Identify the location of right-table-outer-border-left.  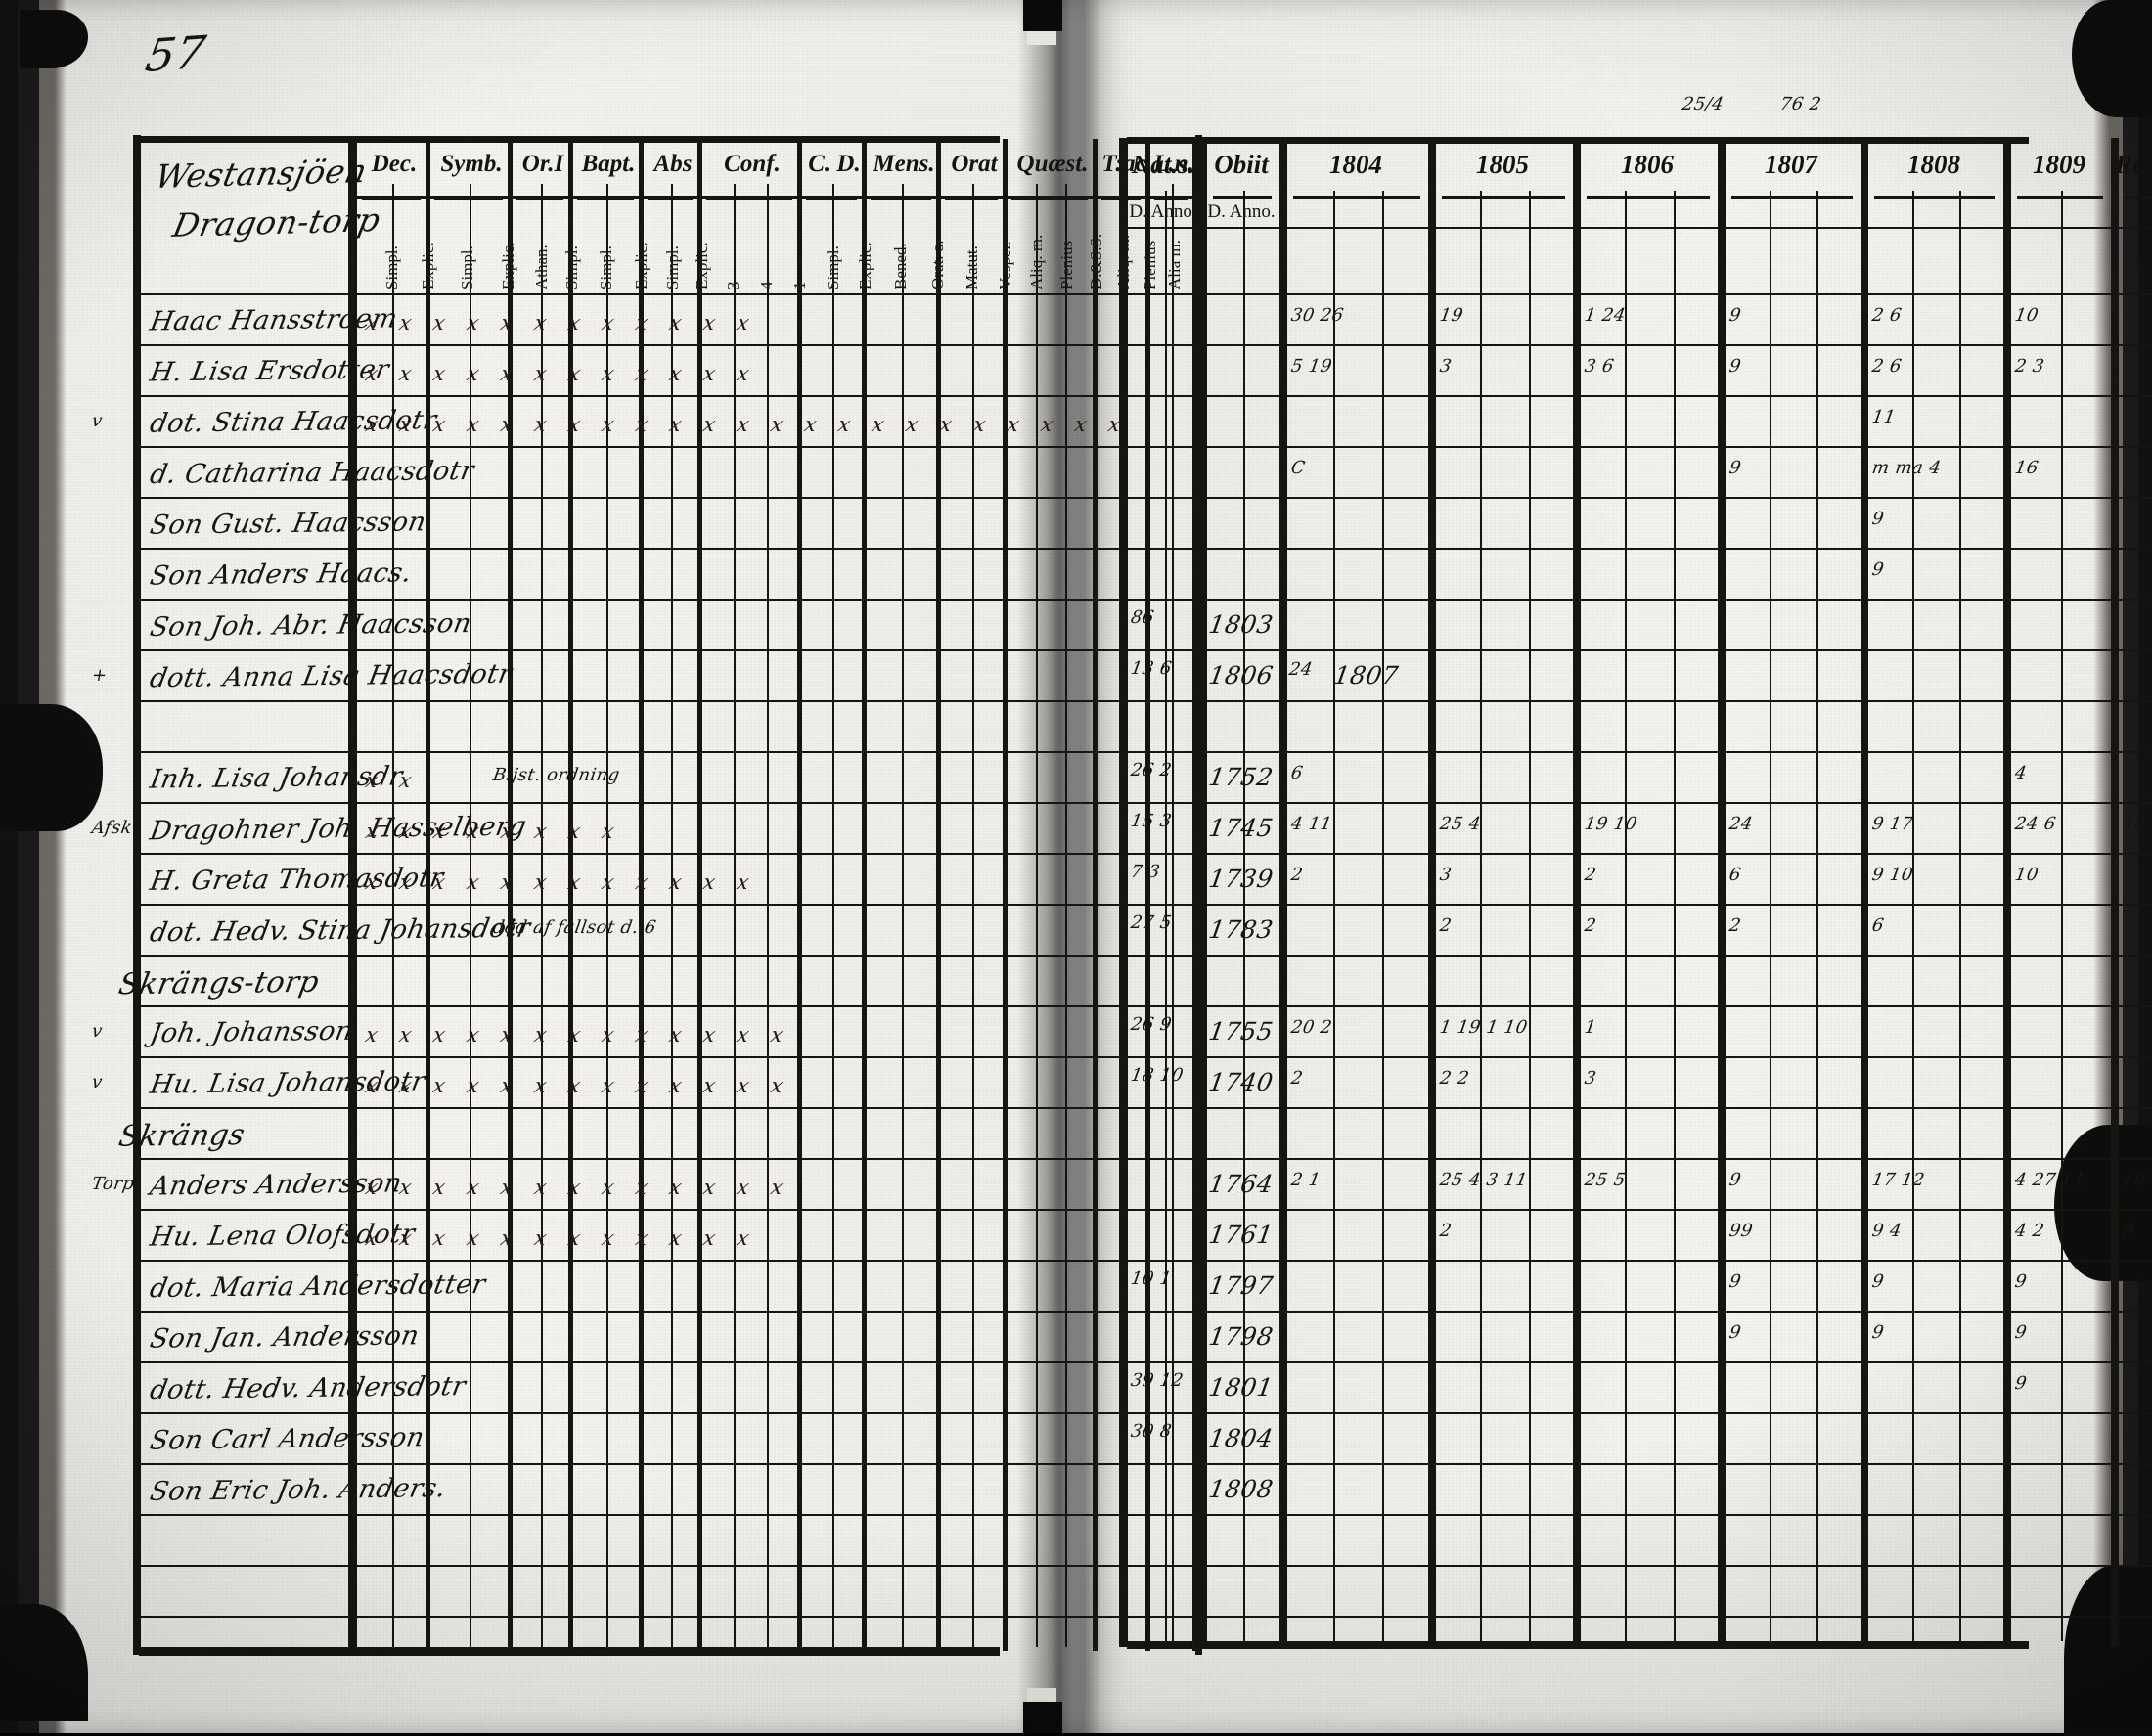
(1123, 892).